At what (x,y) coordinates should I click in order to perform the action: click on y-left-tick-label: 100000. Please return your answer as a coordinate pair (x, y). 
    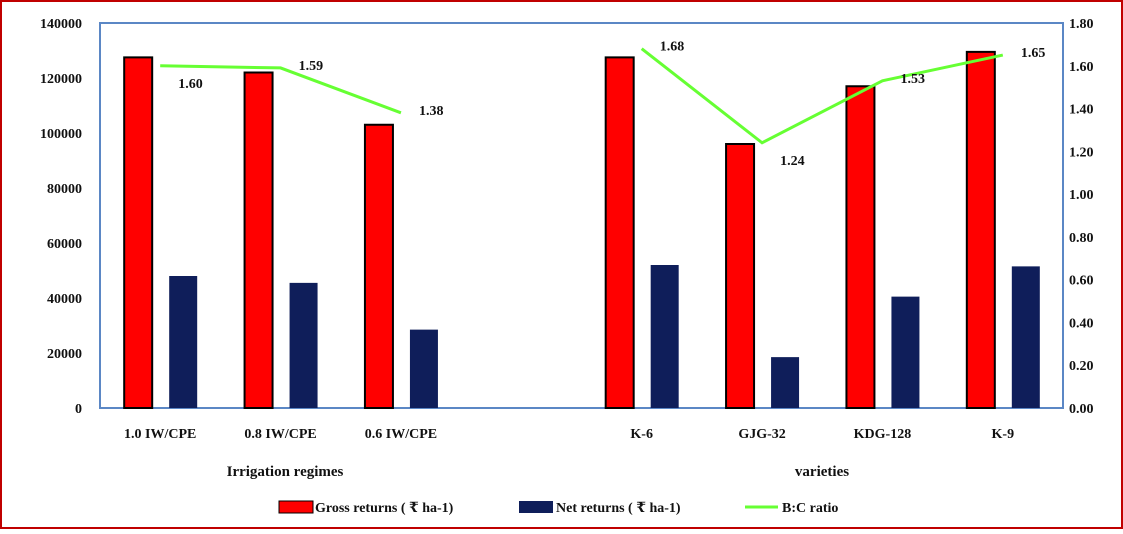
    Looking at the image, I should click on (61, 134).